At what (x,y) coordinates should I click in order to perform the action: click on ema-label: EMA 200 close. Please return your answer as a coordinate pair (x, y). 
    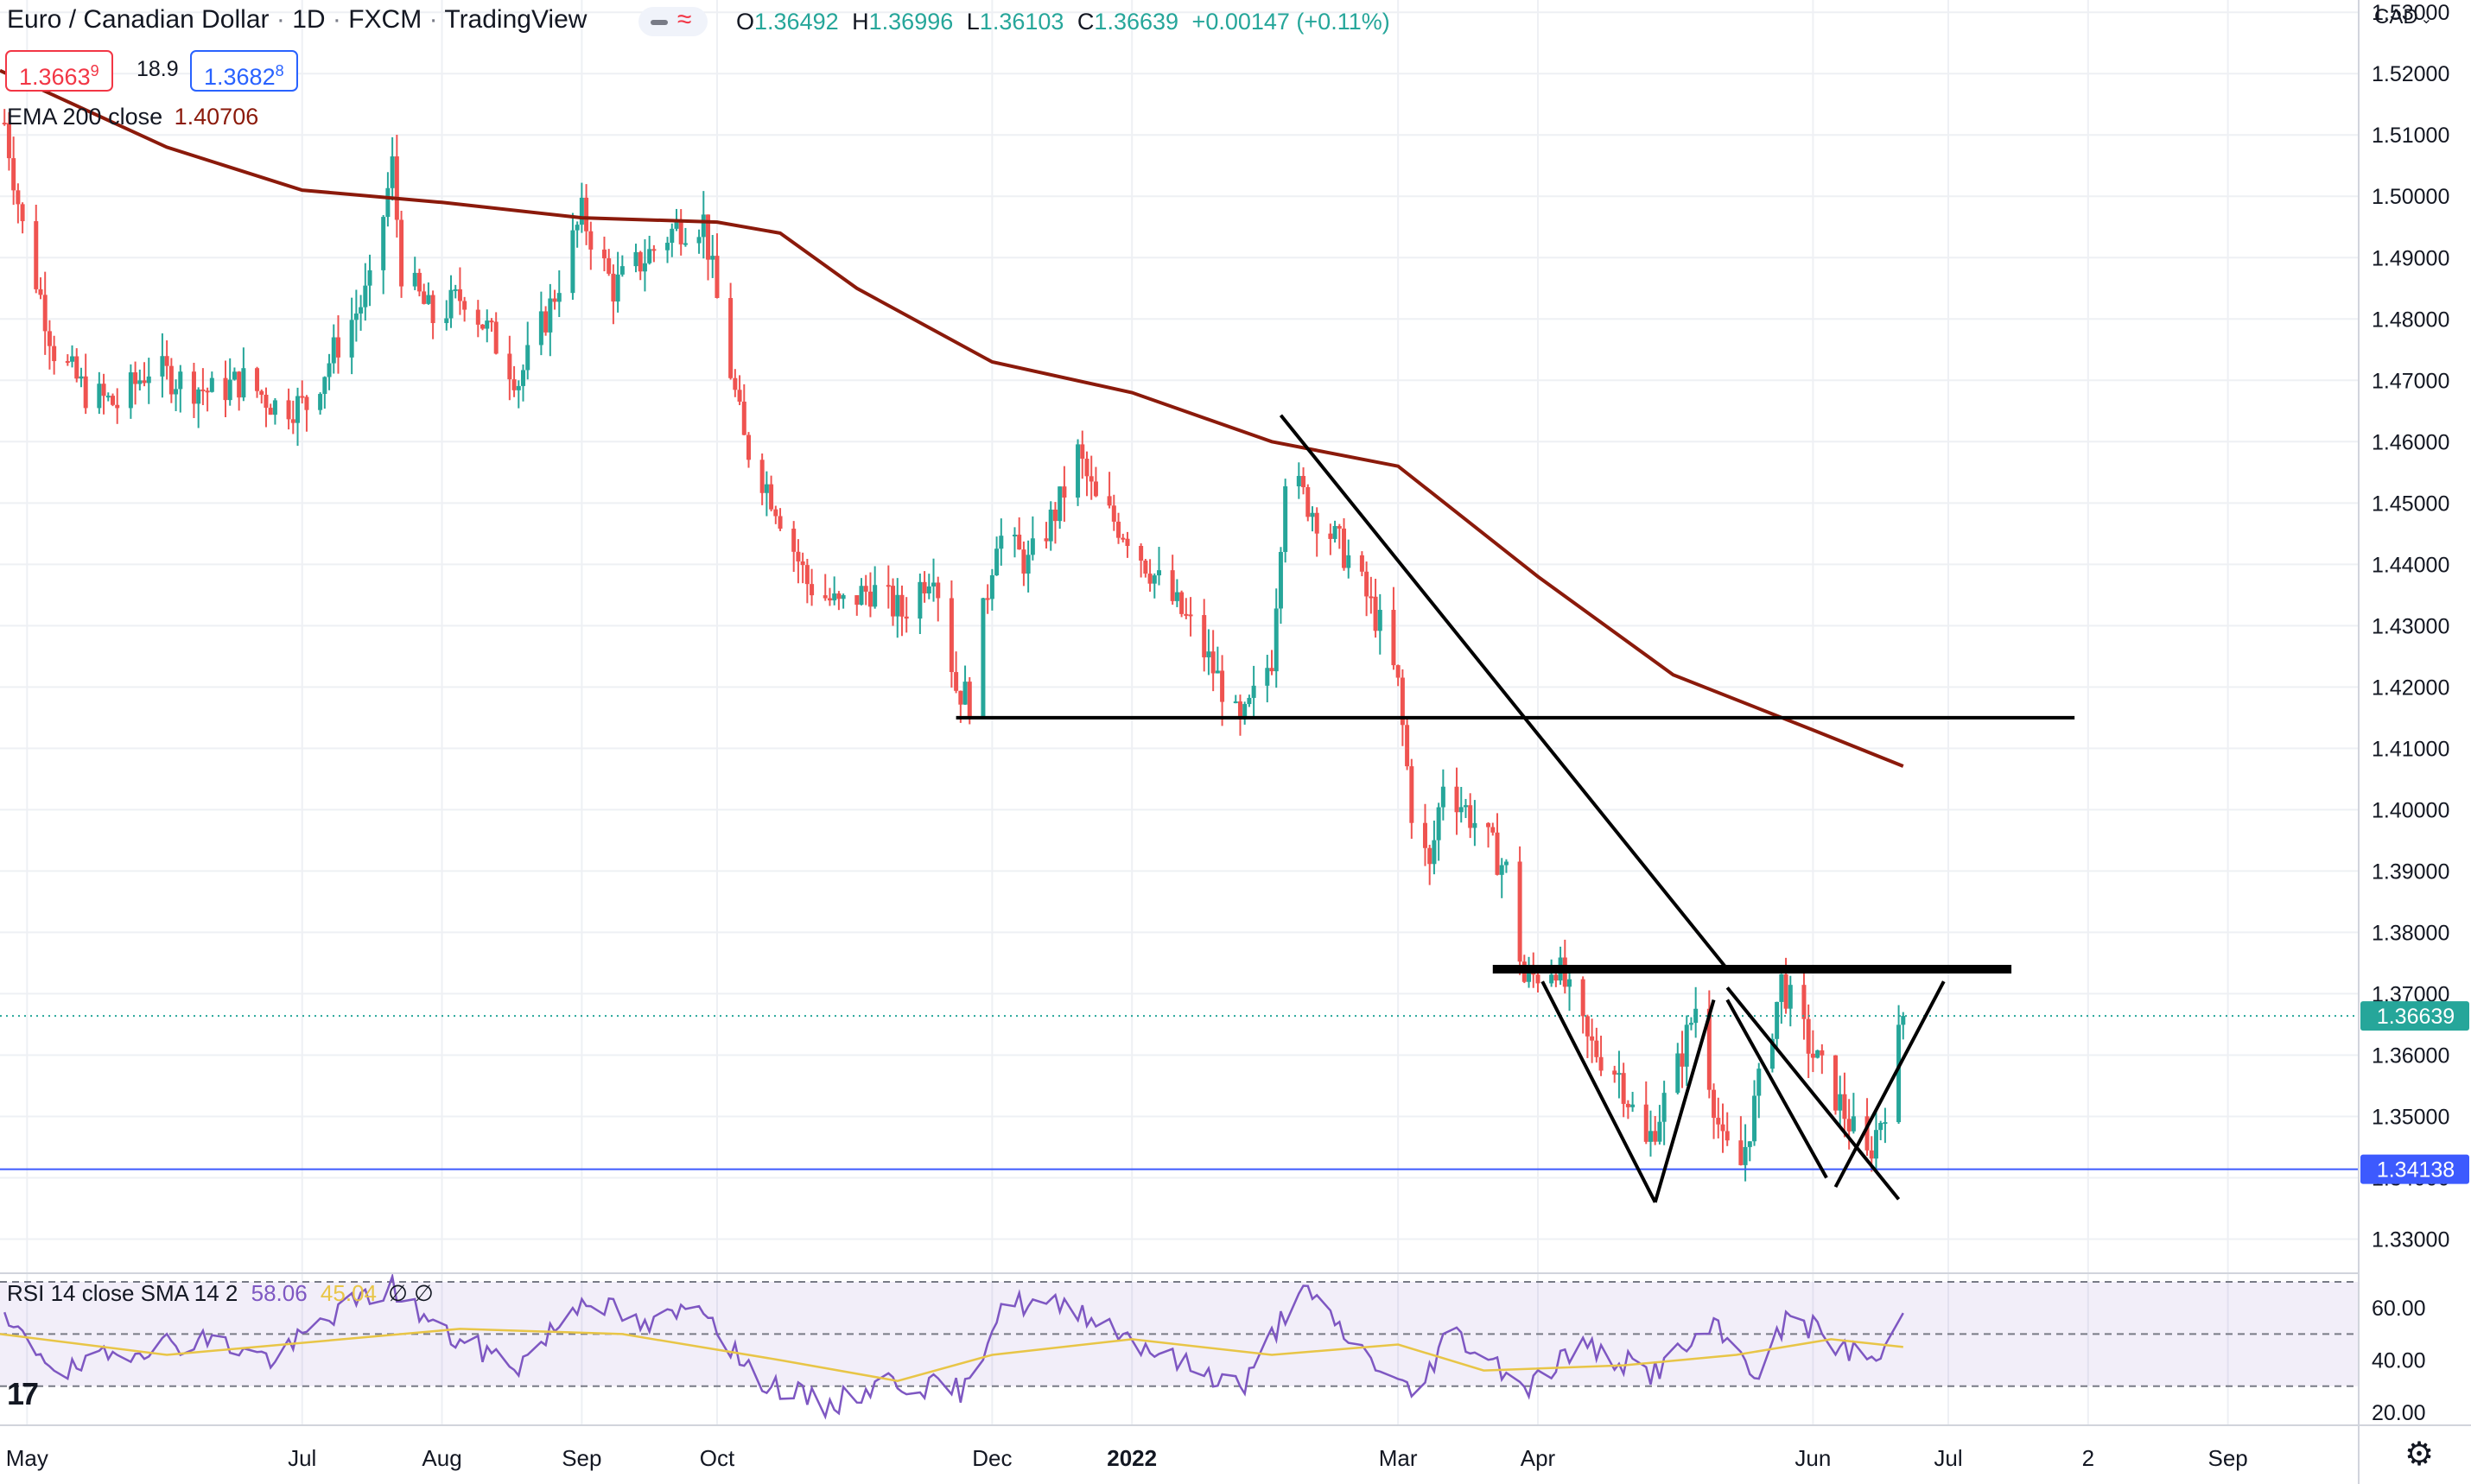
    Looking at the image, I should click on (85, 117).